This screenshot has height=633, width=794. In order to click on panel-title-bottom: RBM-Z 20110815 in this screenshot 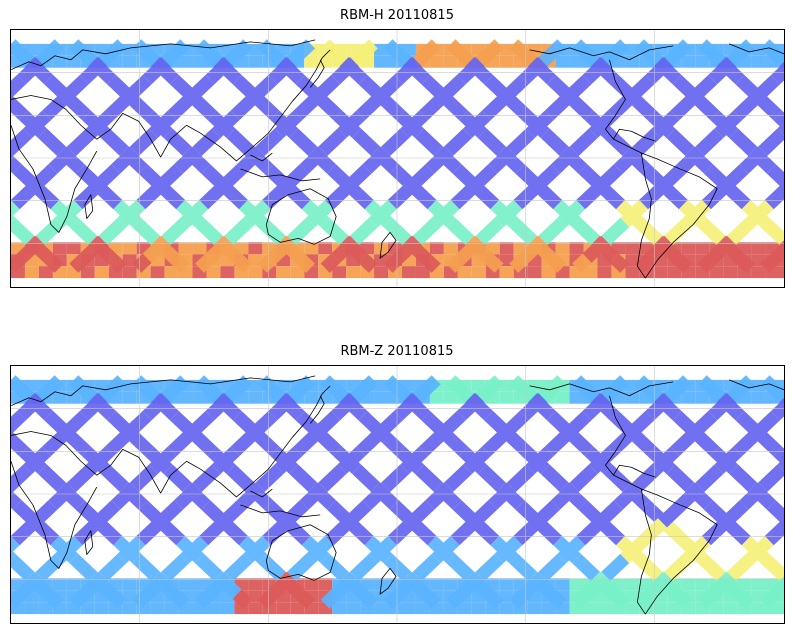, I will do `click(397, 351)`.